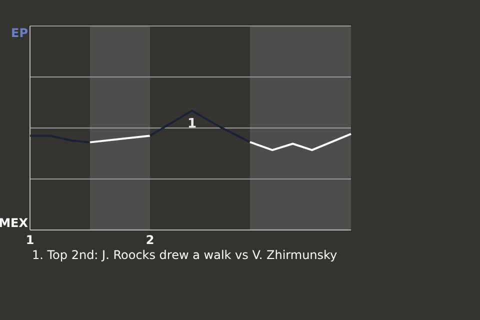 Image resolution: width=480 pixels, height=320 pixels. Describe the element at coordinates (19, 33) in the screenshot. I see `text: EP` at that location.